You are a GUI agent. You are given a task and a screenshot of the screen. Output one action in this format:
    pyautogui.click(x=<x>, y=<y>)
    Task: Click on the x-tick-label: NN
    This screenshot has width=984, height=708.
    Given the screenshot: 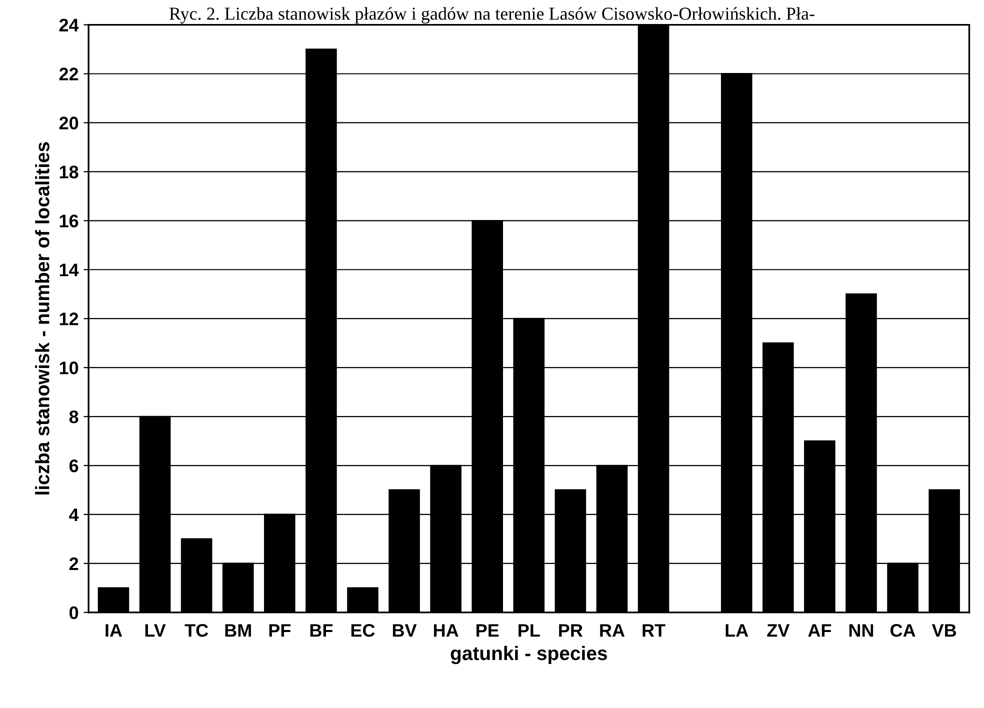 What is the action you would take?
    pyautogui.click(x=861, y=630)
    